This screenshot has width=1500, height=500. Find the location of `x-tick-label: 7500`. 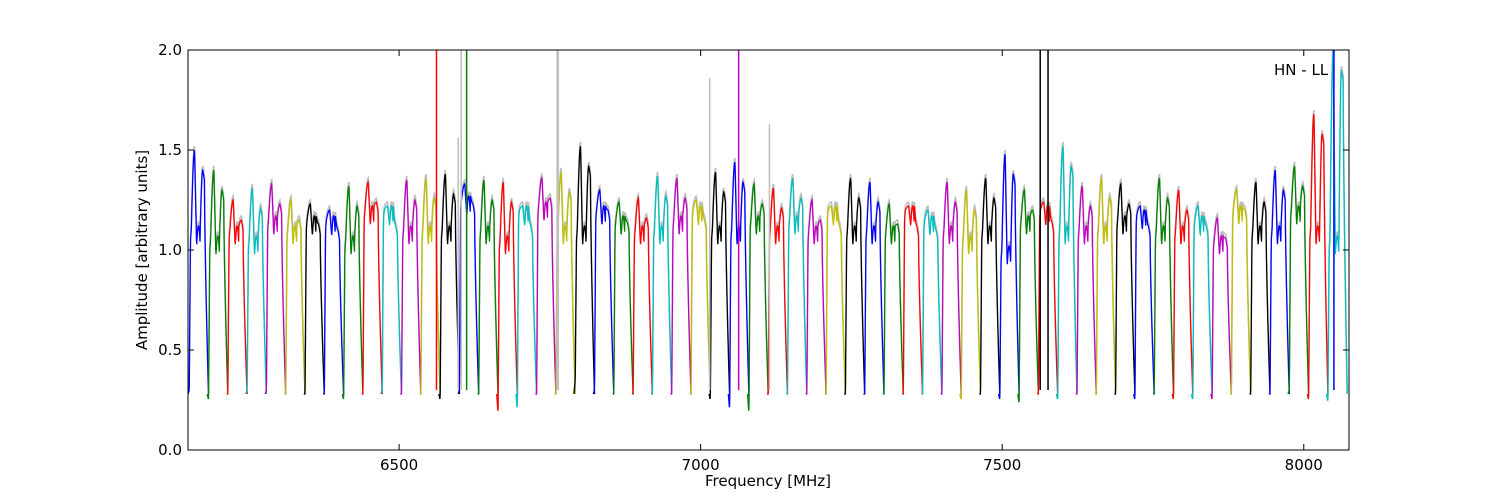

x-tick-label: 7500 is located at coordinates (1002, 465).